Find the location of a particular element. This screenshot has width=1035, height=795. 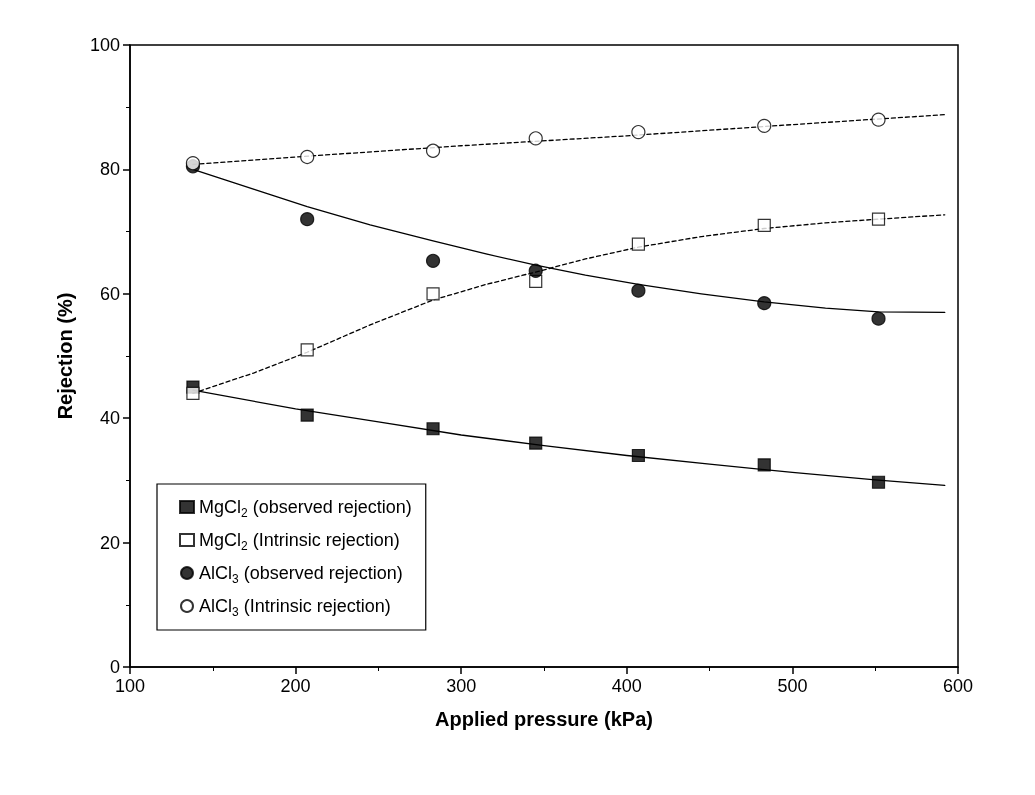

x-tick-label: 600 is located at coordinates (958, 686).